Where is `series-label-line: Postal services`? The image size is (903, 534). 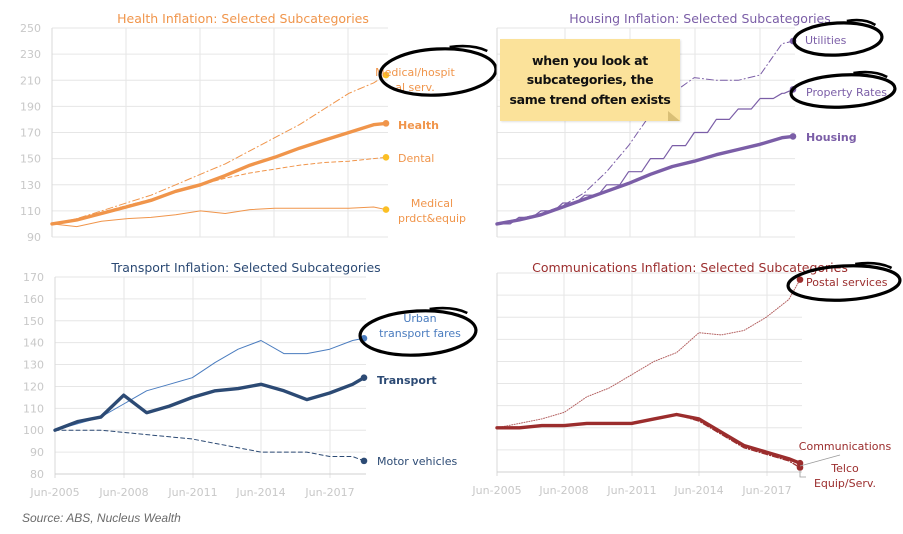 series-label-line: Postal services is located at coordinates (847, 282).